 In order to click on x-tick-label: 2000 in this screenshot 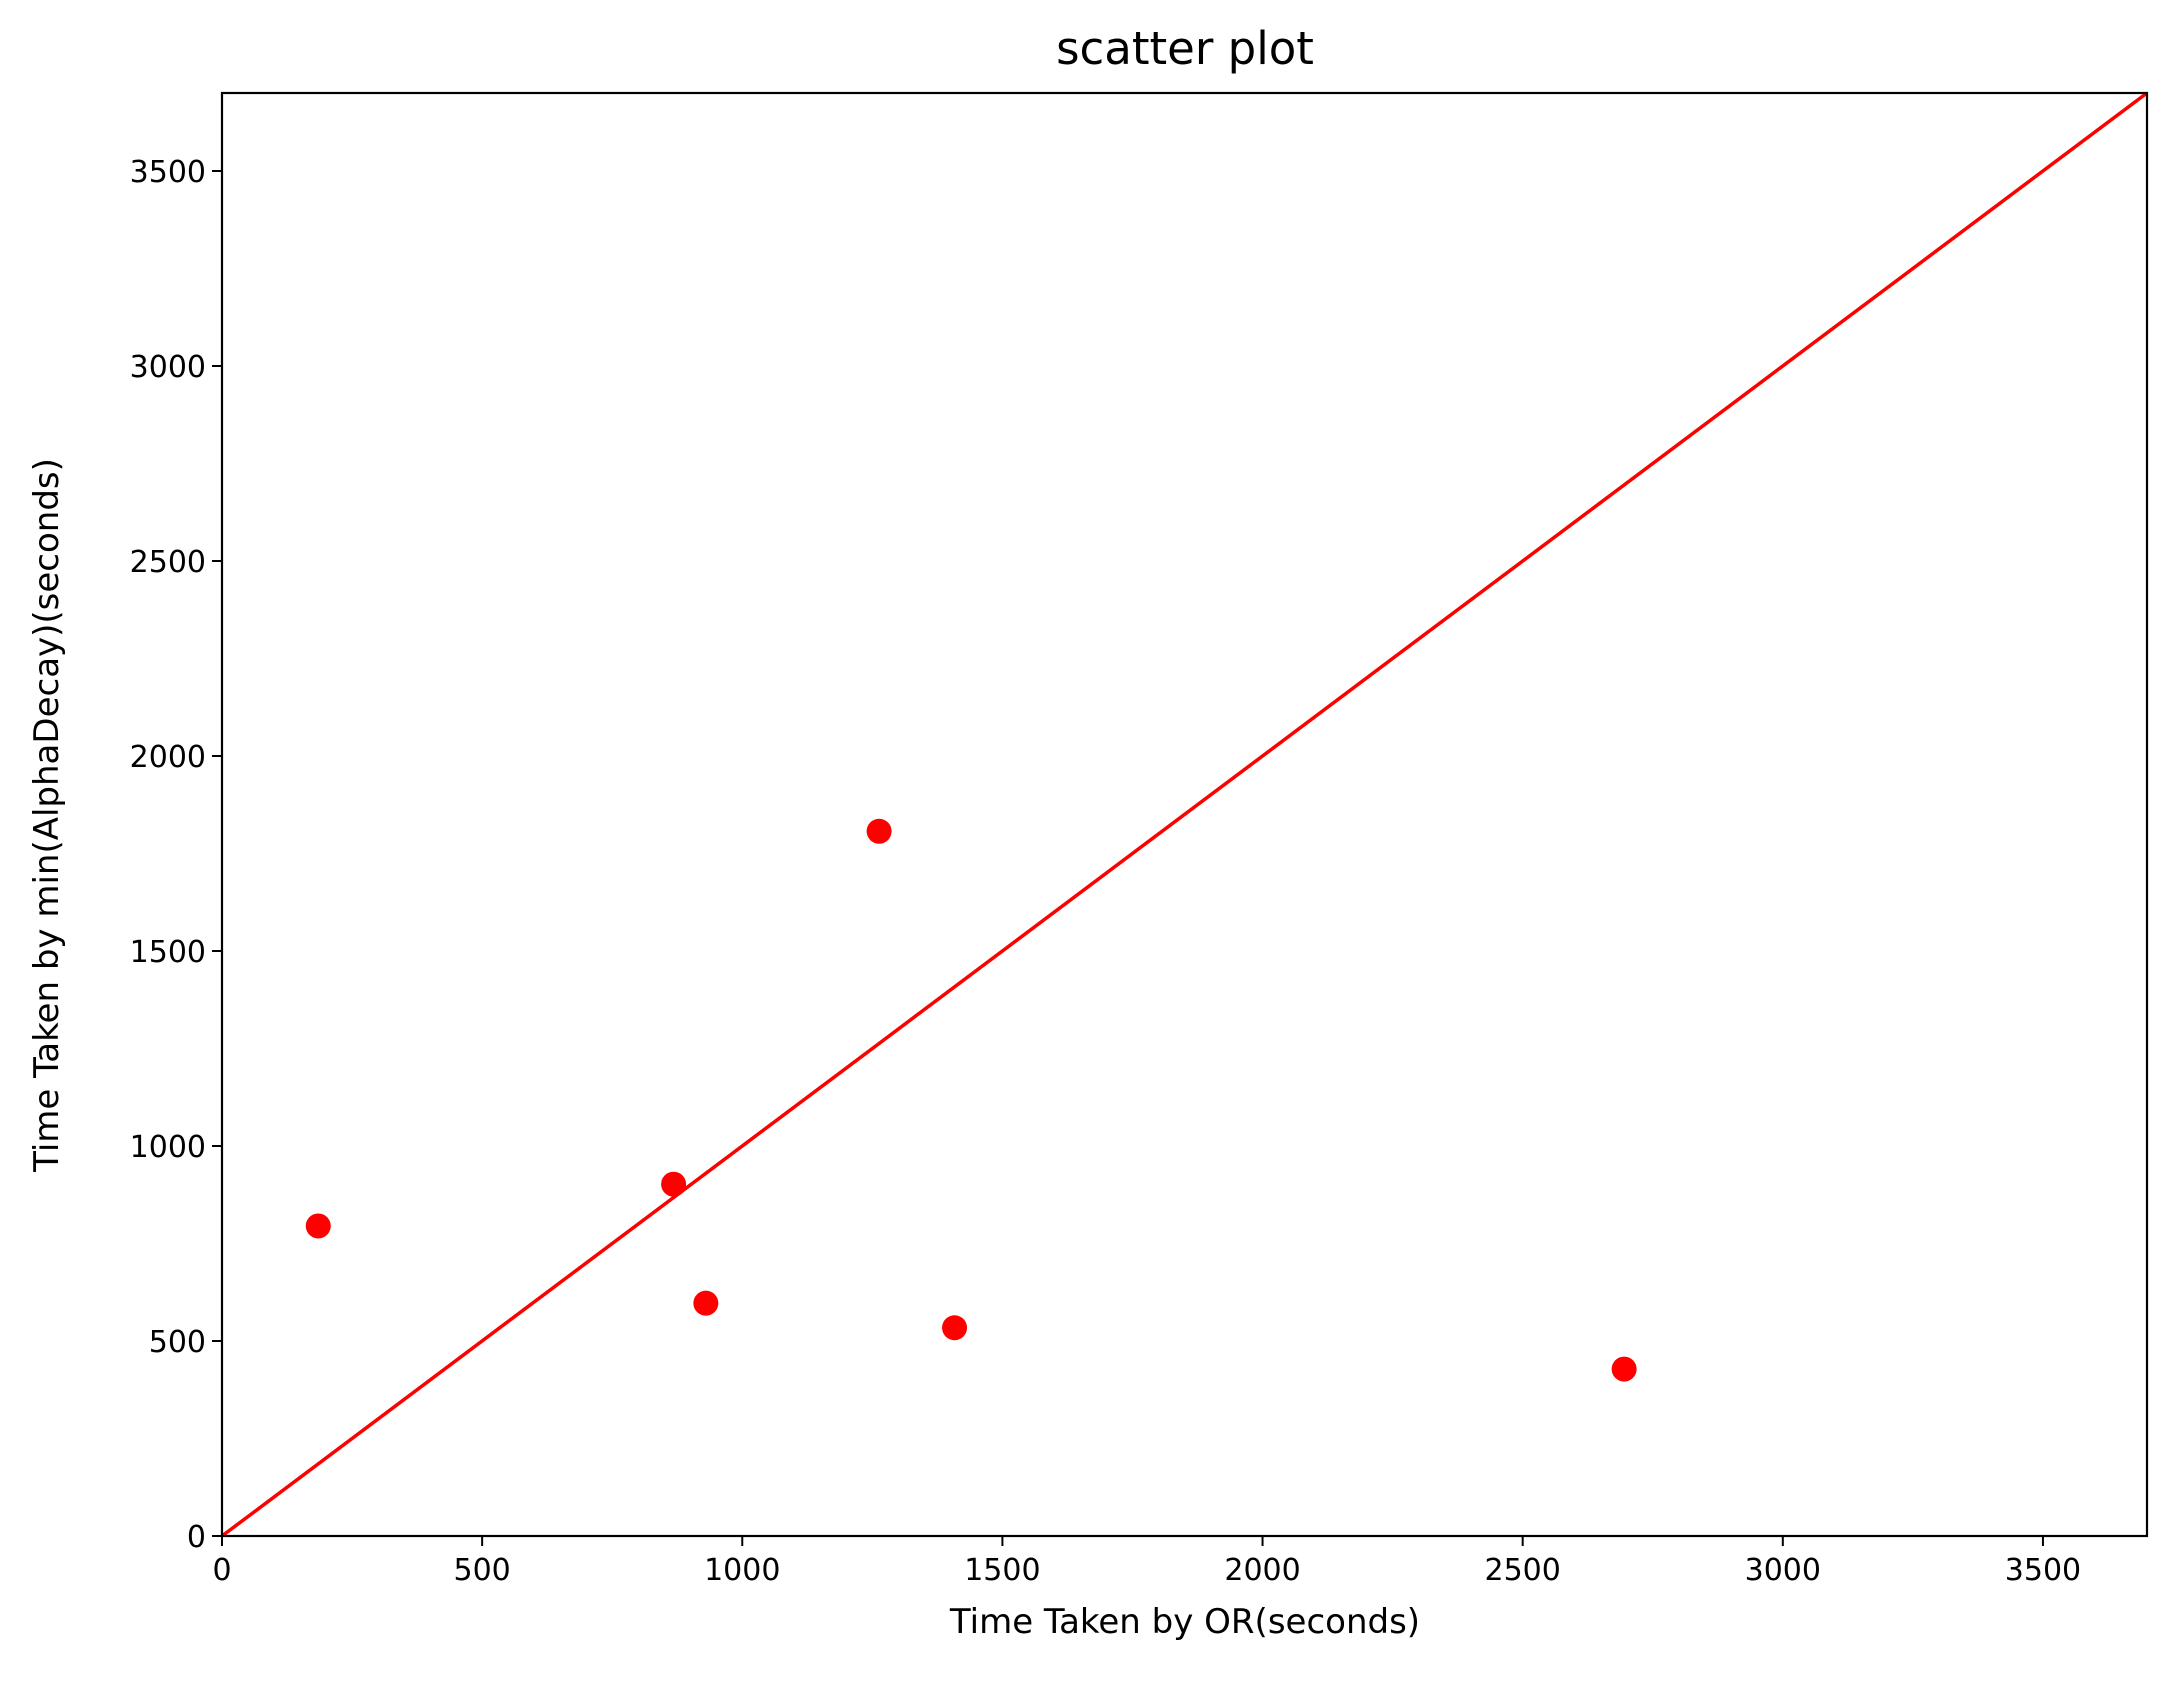, I will do `click(1262, 1570)`.